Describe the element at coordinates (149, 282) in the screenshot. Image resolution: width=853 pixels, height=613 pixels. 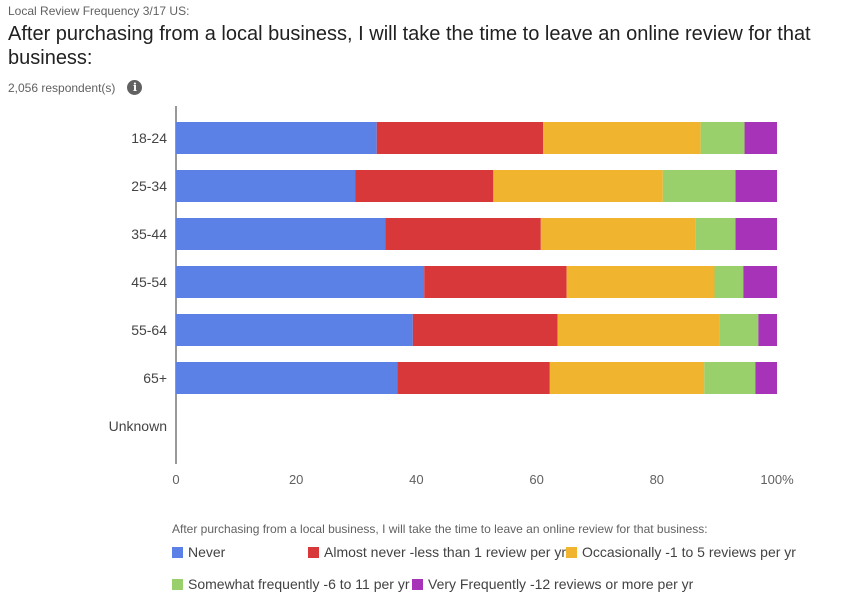
I see `category-label: 45-54` at that location.